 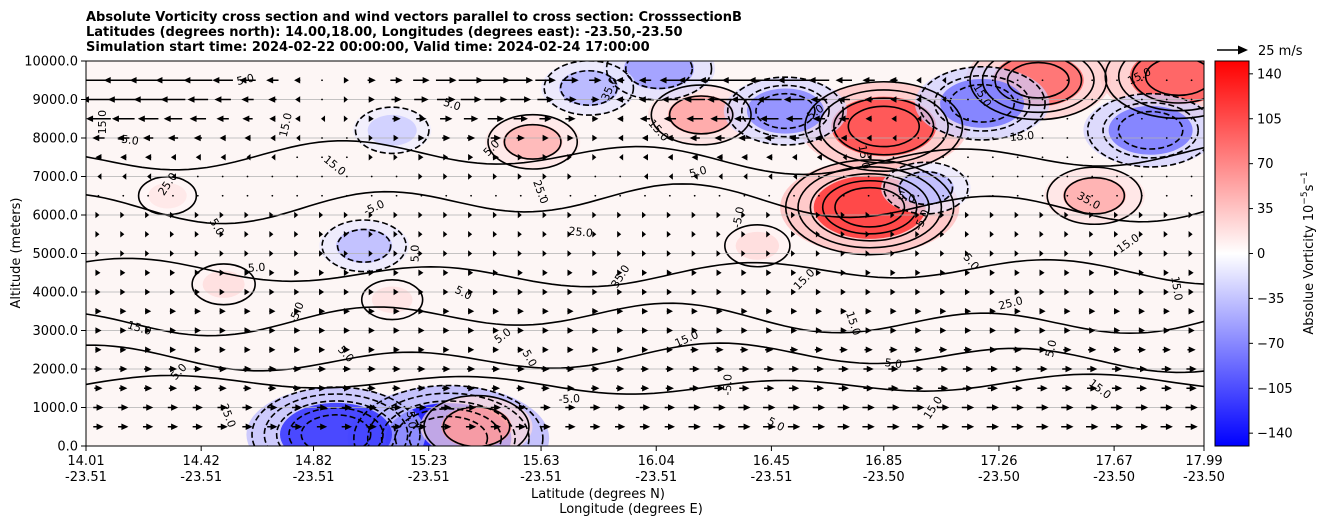 What do you see at coordinates (532, 141) in the screenshot?
I see `vorticity-feature` at bounding box center [532, 141].